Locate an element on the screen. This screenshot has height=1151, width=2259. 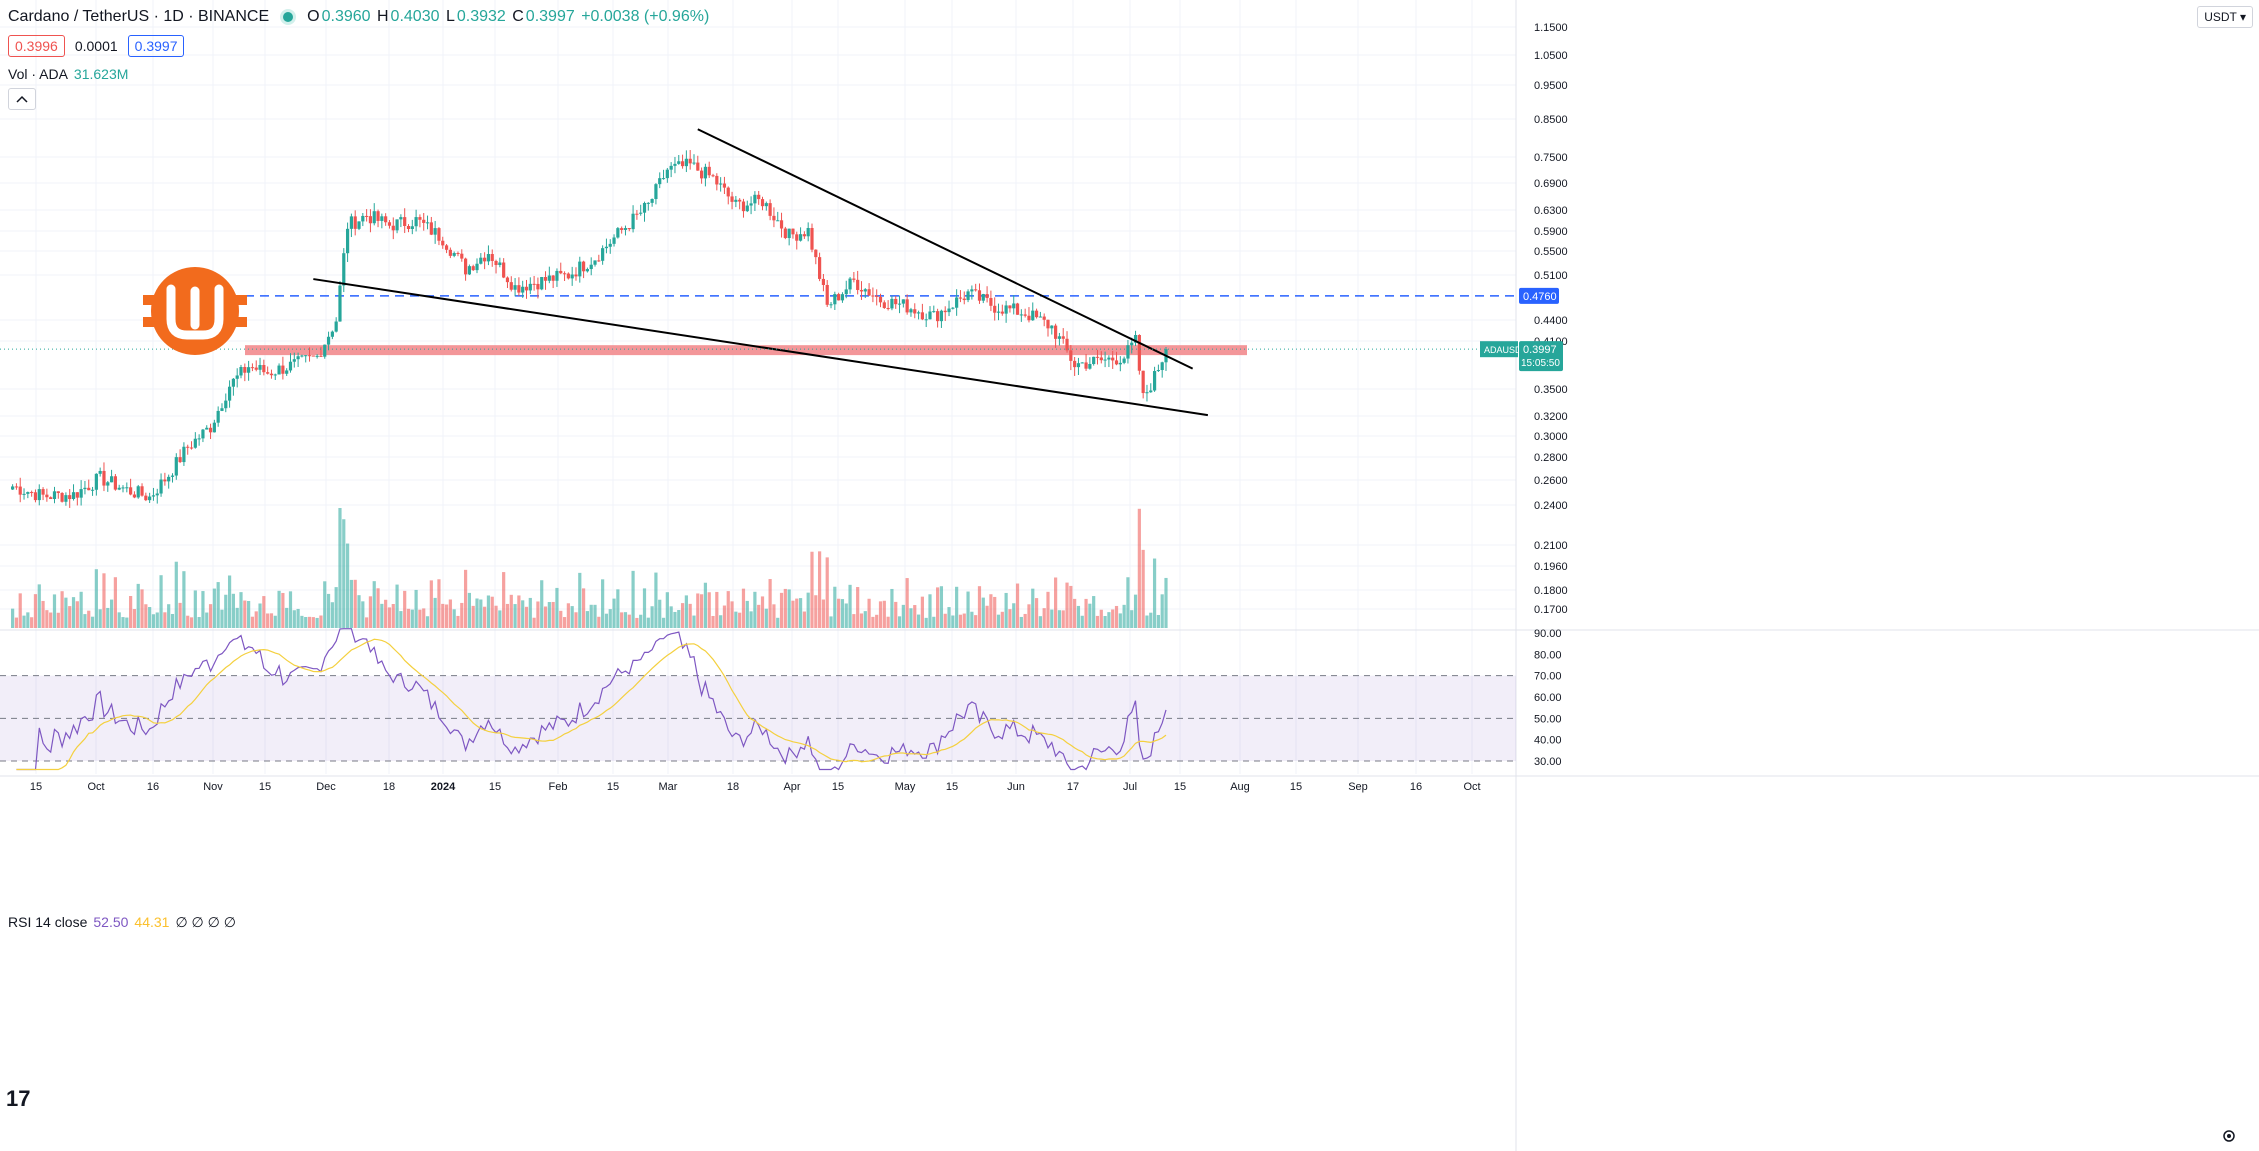
time-axis-label: 16 is located at coordinates (153, 787).